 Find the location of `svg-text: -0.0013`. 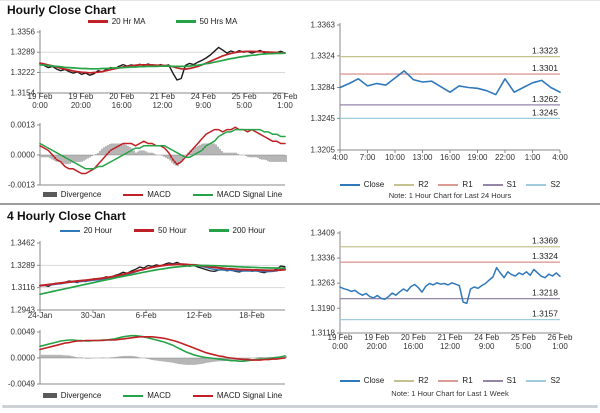

svg-text: -0.0013 is located at coordinates (22, 185).